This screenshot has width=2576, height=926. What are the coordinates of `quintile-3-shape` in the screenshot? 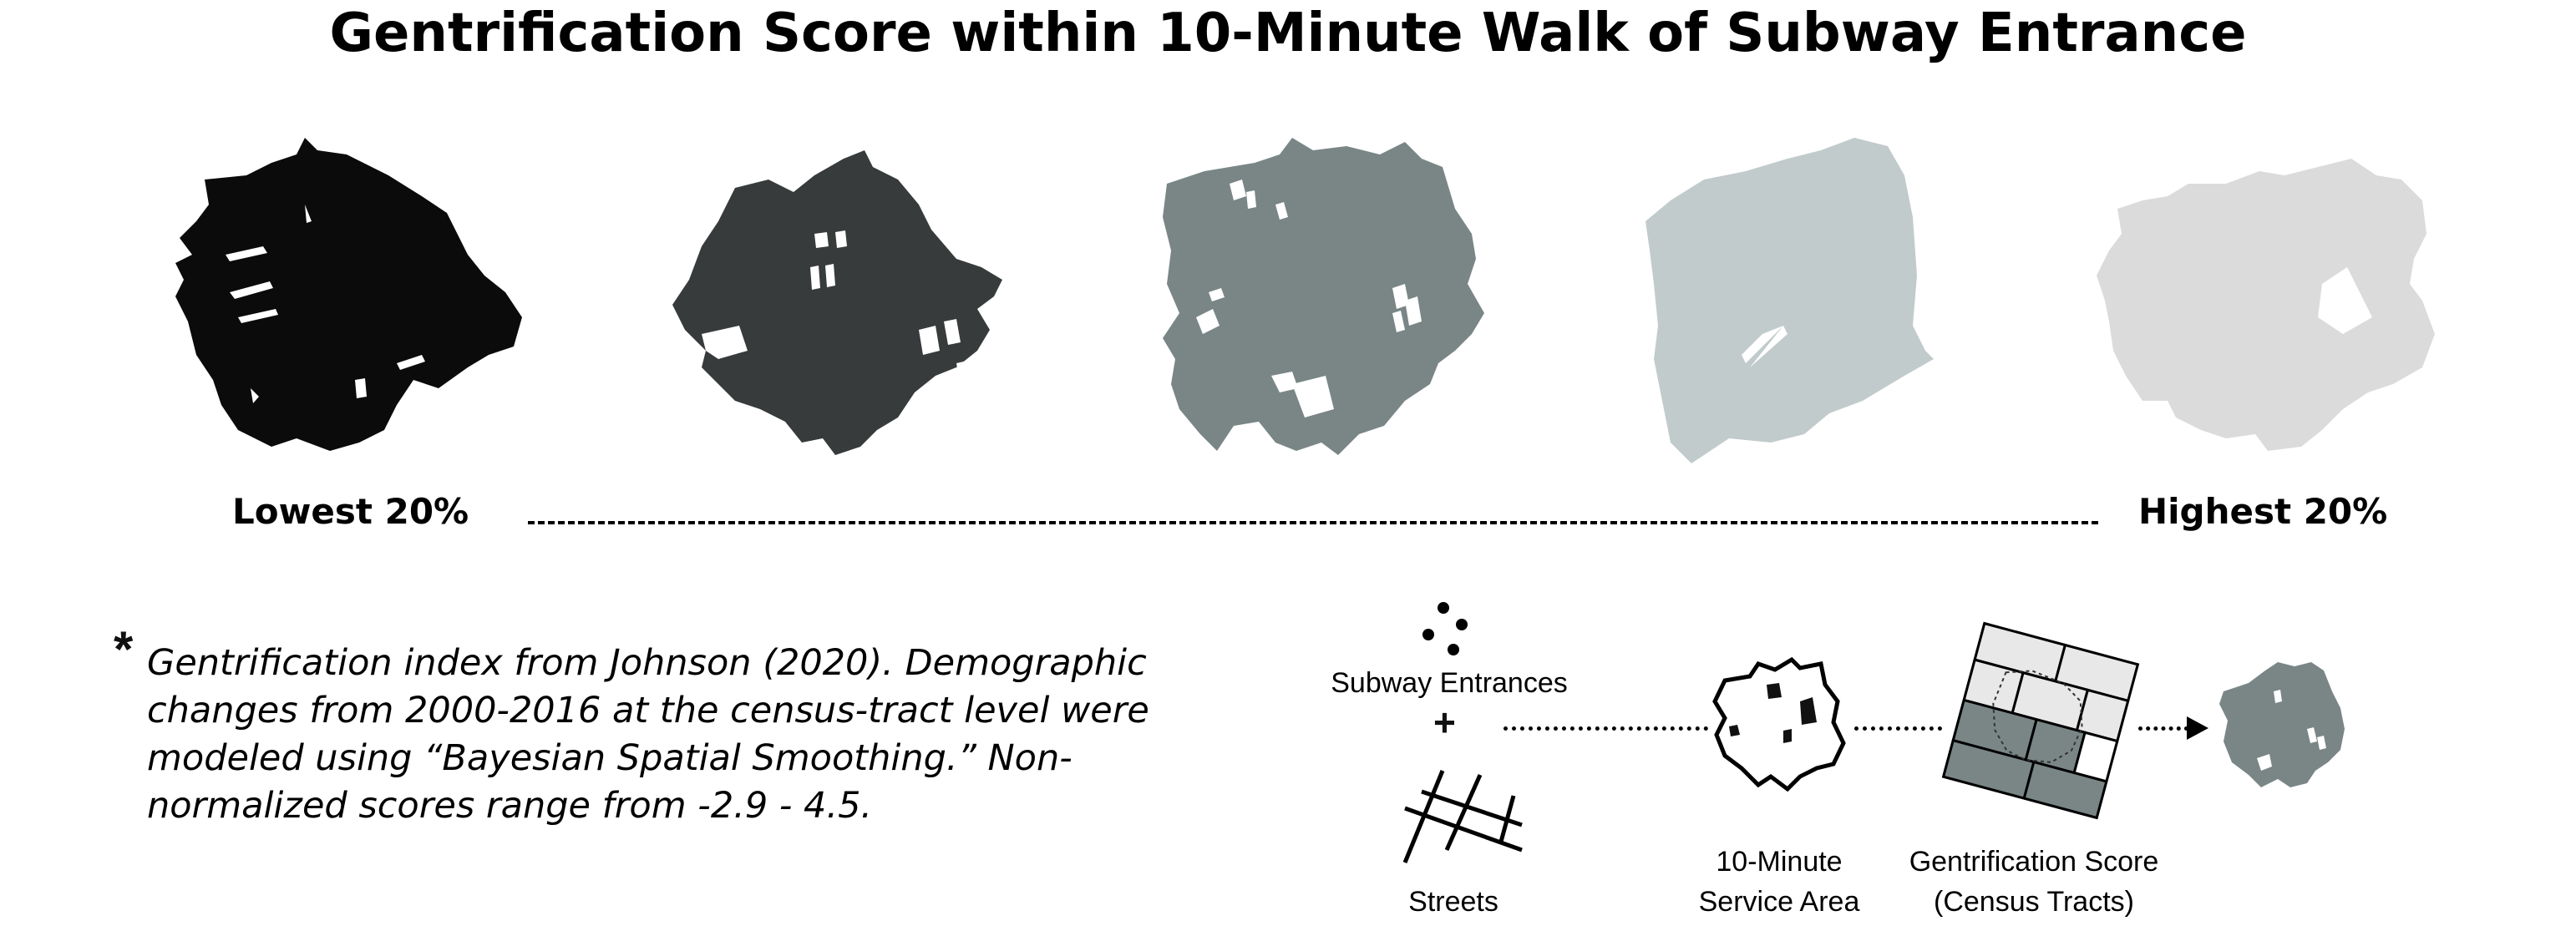 It's located at (1323, 296).